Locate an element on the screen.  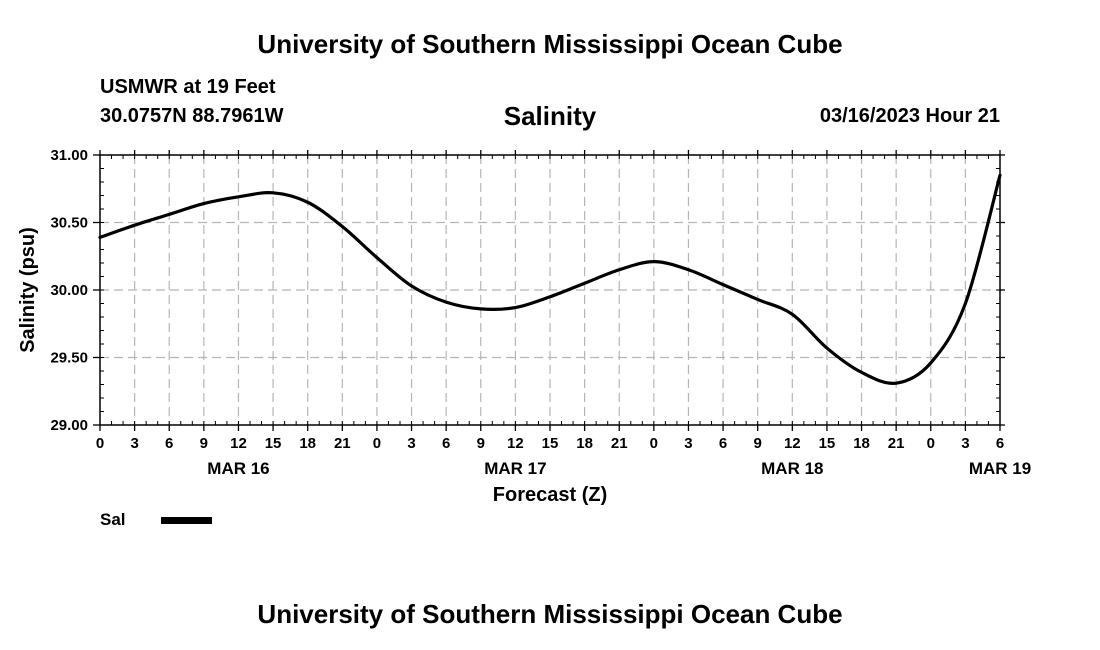
station-coordinates: 30.0757N 88.7961W is located at coordinates (192, 116).